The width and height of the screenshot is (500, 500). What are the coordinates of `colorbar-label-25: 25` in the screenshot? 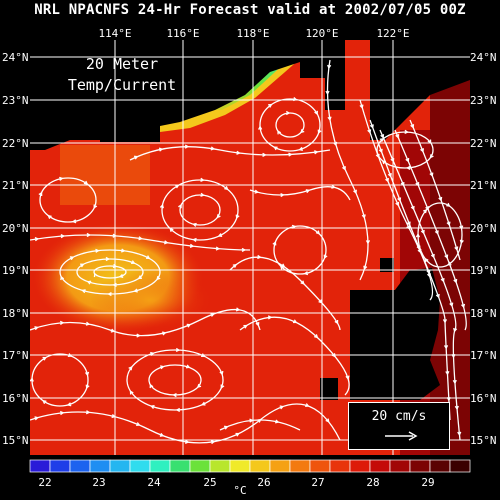 It's located at (210, 482).